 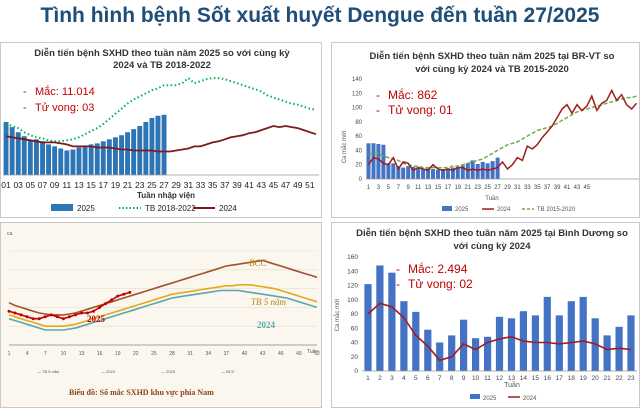 I want to click on x-tick-label: 12, so click(x=500, y=378).